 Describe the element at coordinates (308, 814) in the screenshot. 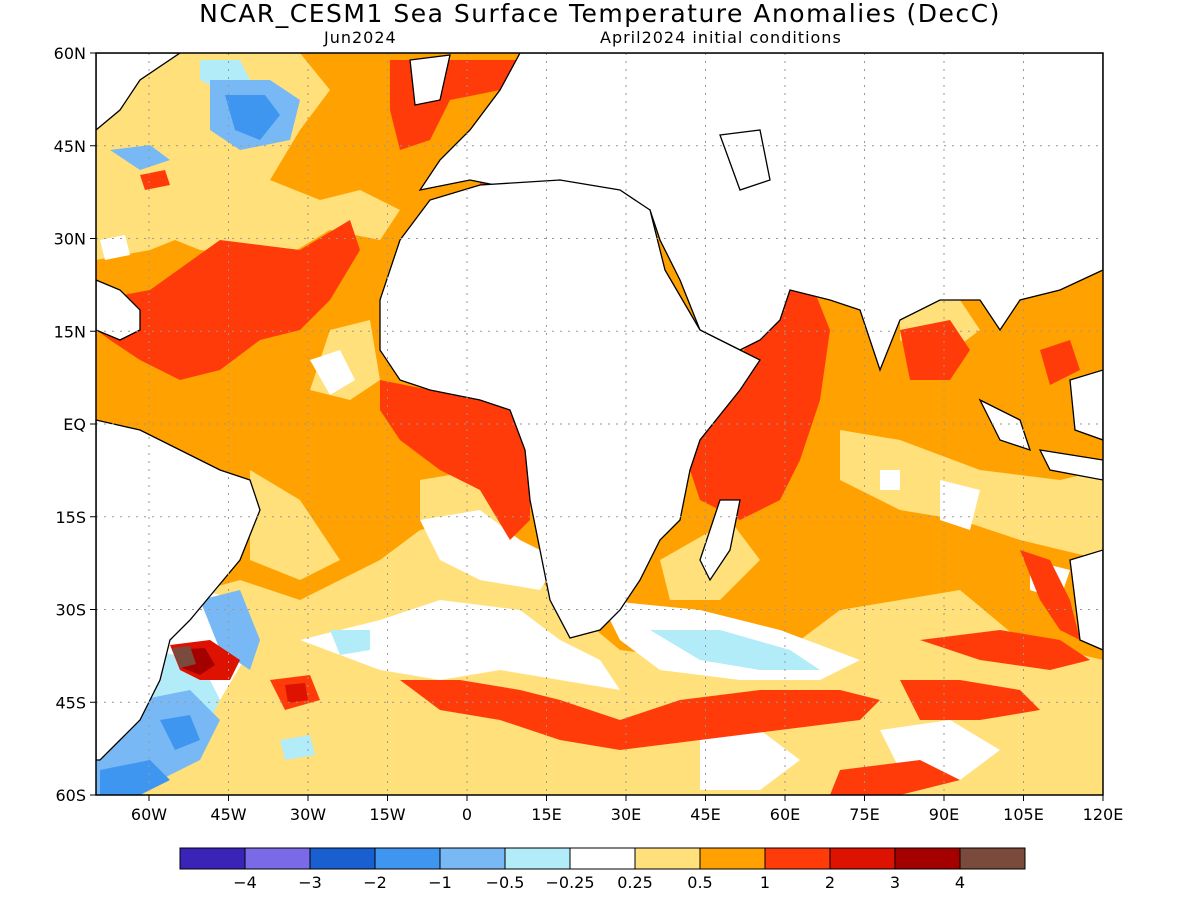

I see `lon-tick-label: 30W` at that location.